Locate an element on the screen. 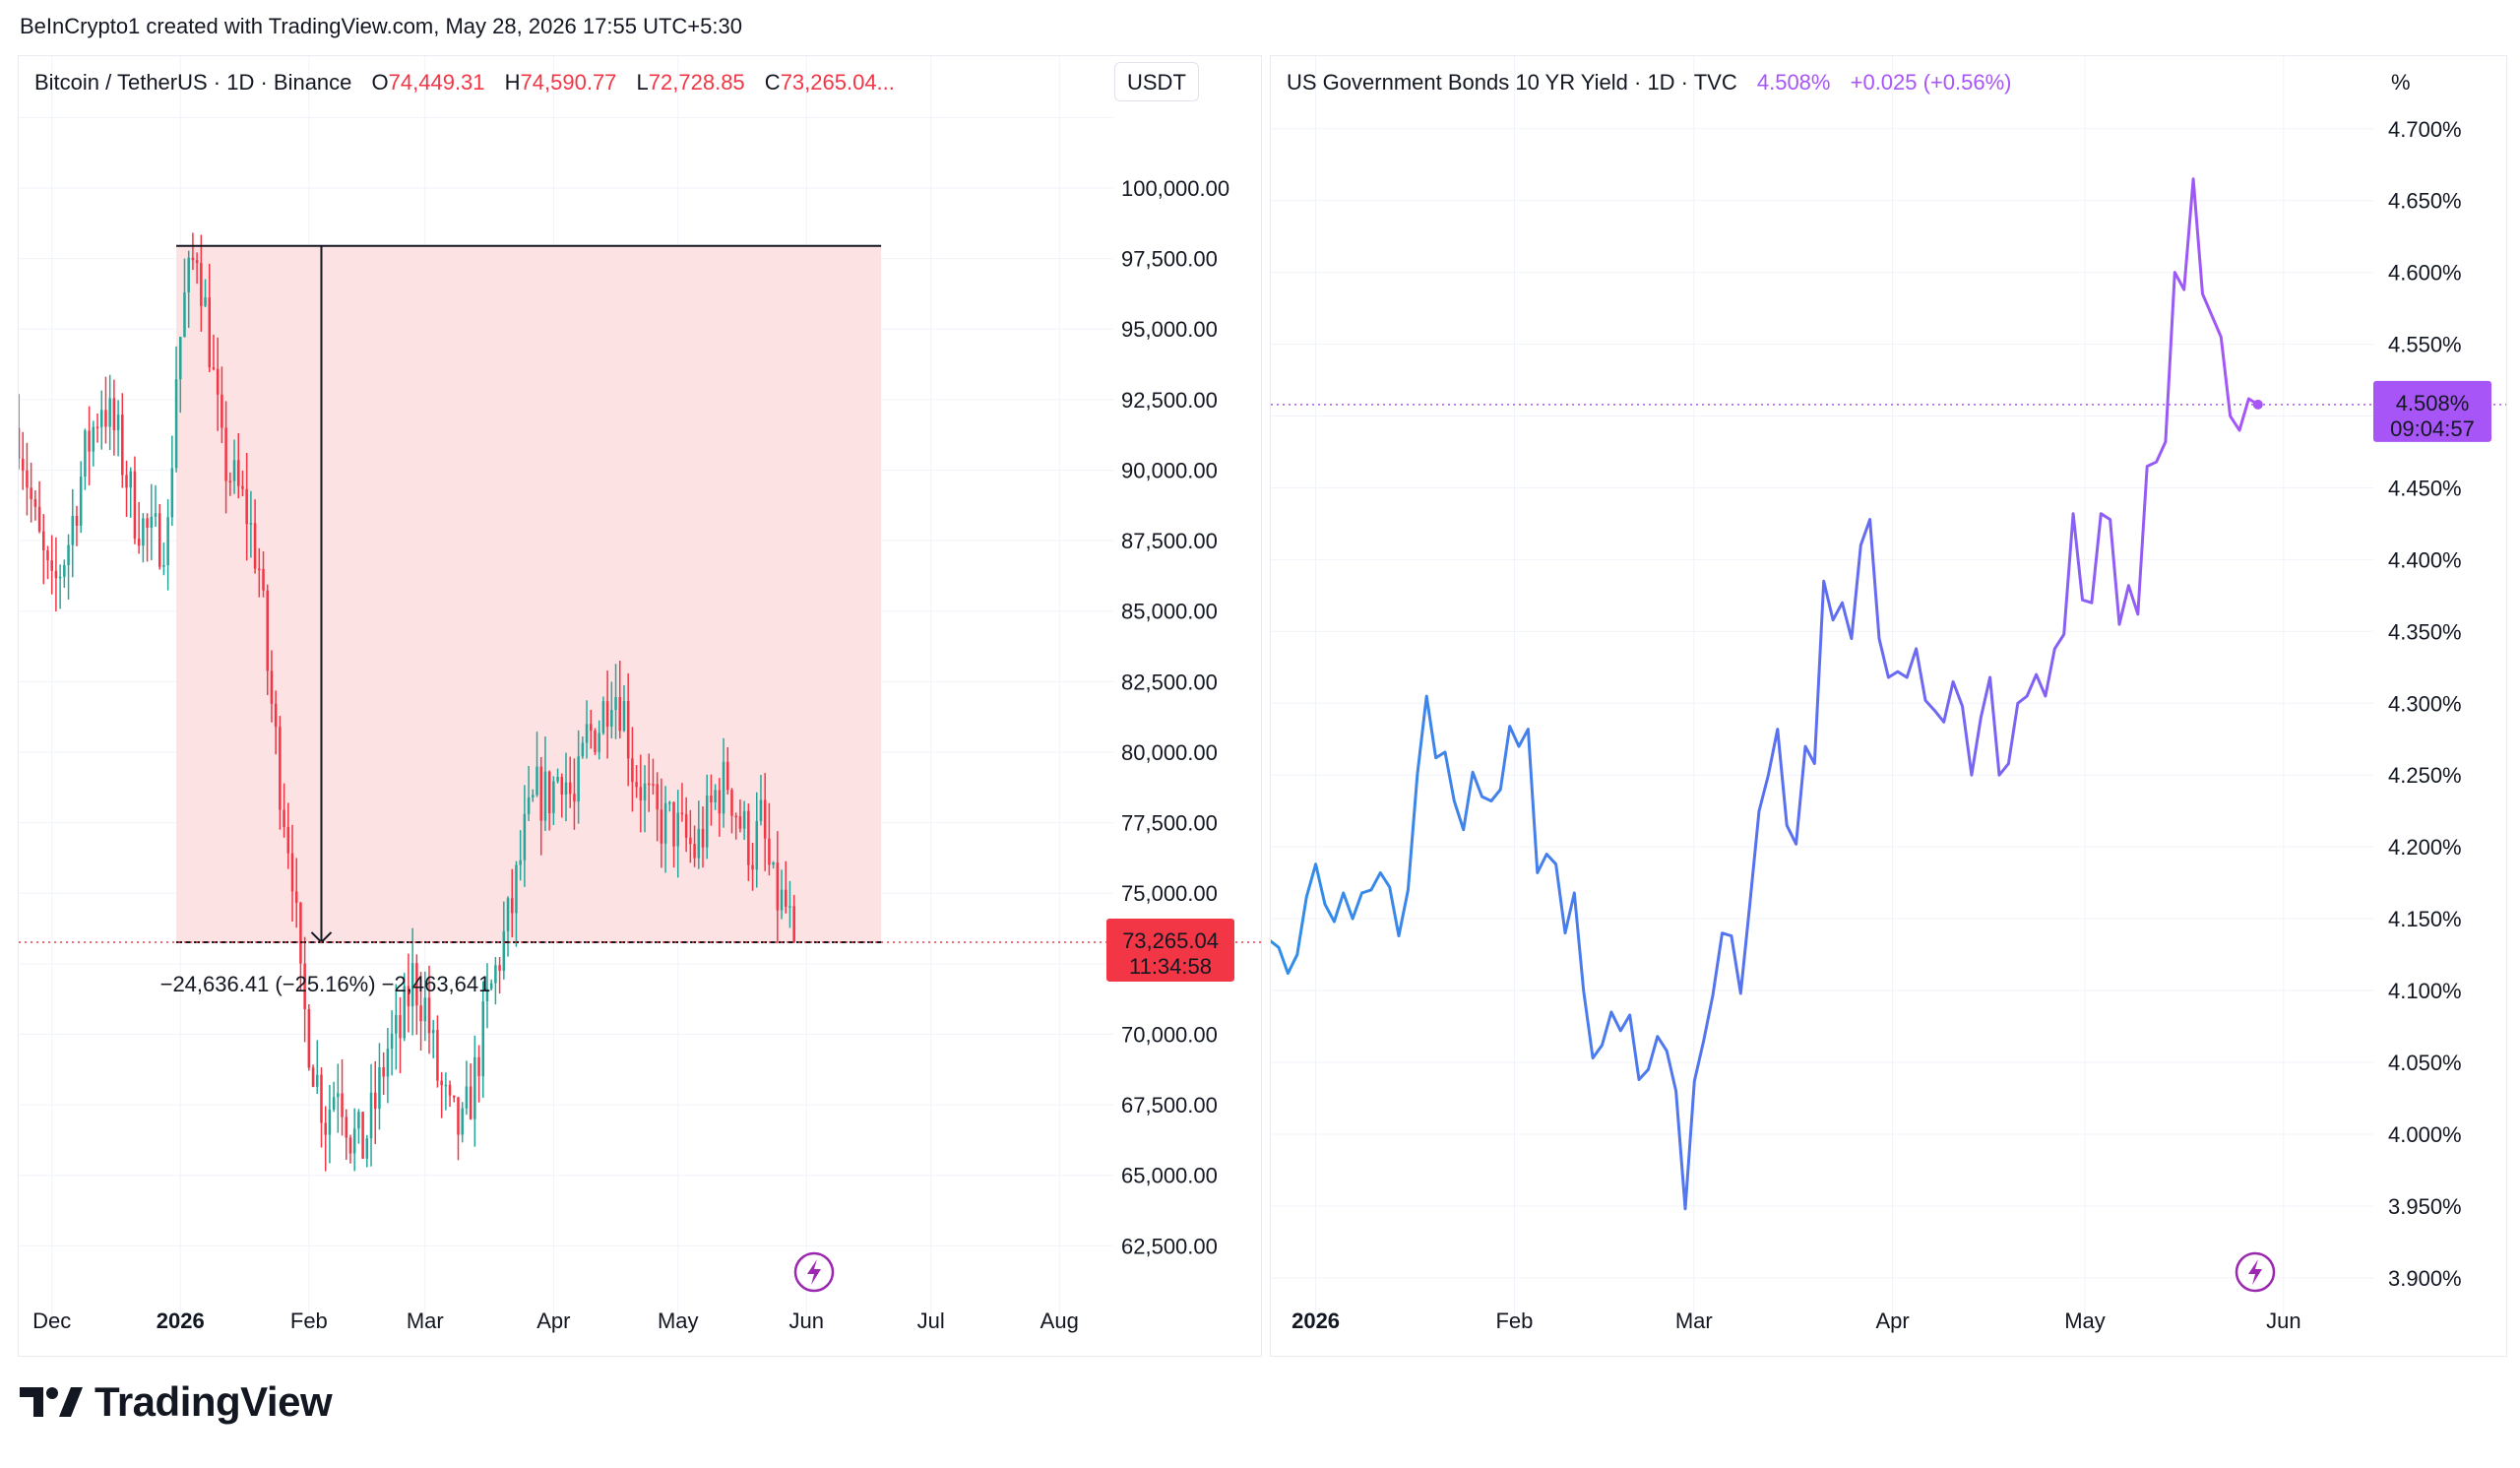  tradingview-brand: TradingView is located at coordinates (213, 1402).